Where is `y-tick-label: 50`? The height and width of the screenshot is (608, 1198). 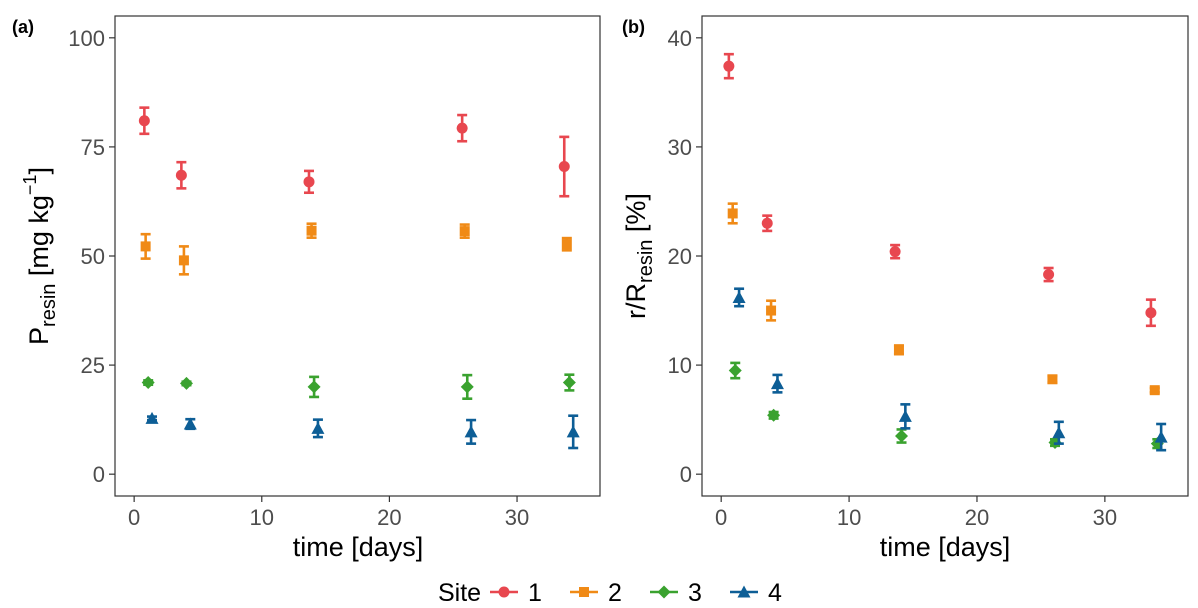
y-tick-label: 50 is located at coordinates (93, 256).